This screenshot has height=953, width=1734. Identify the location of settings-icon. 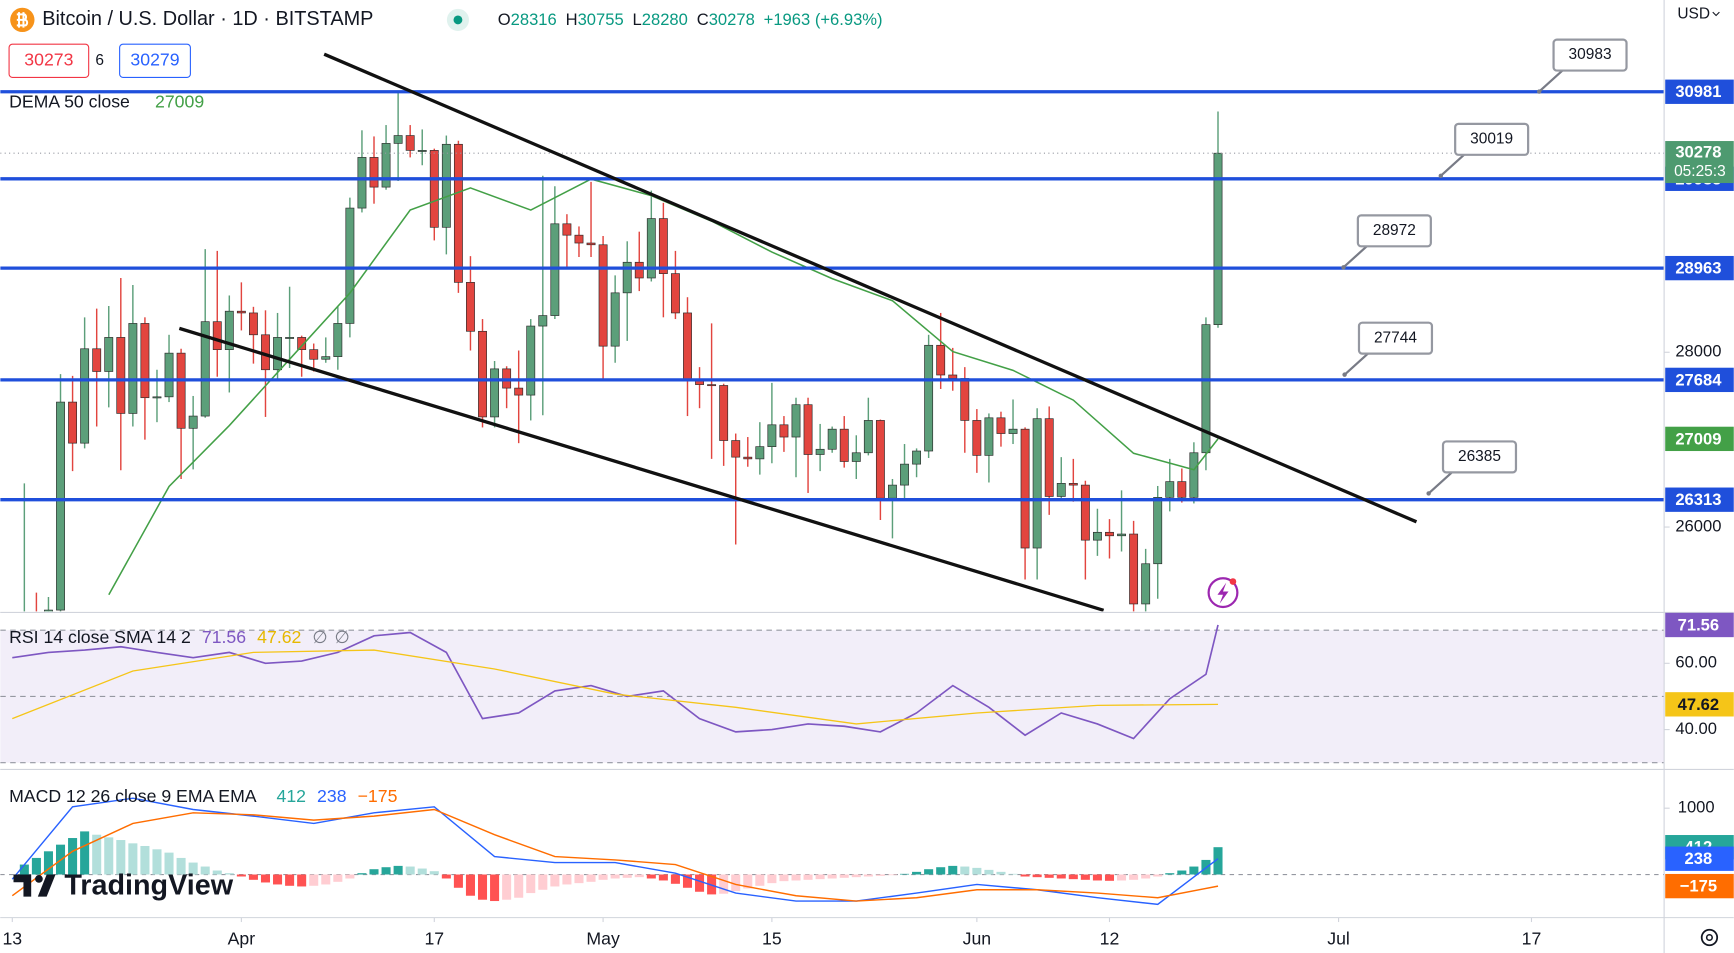
(1709, 937).